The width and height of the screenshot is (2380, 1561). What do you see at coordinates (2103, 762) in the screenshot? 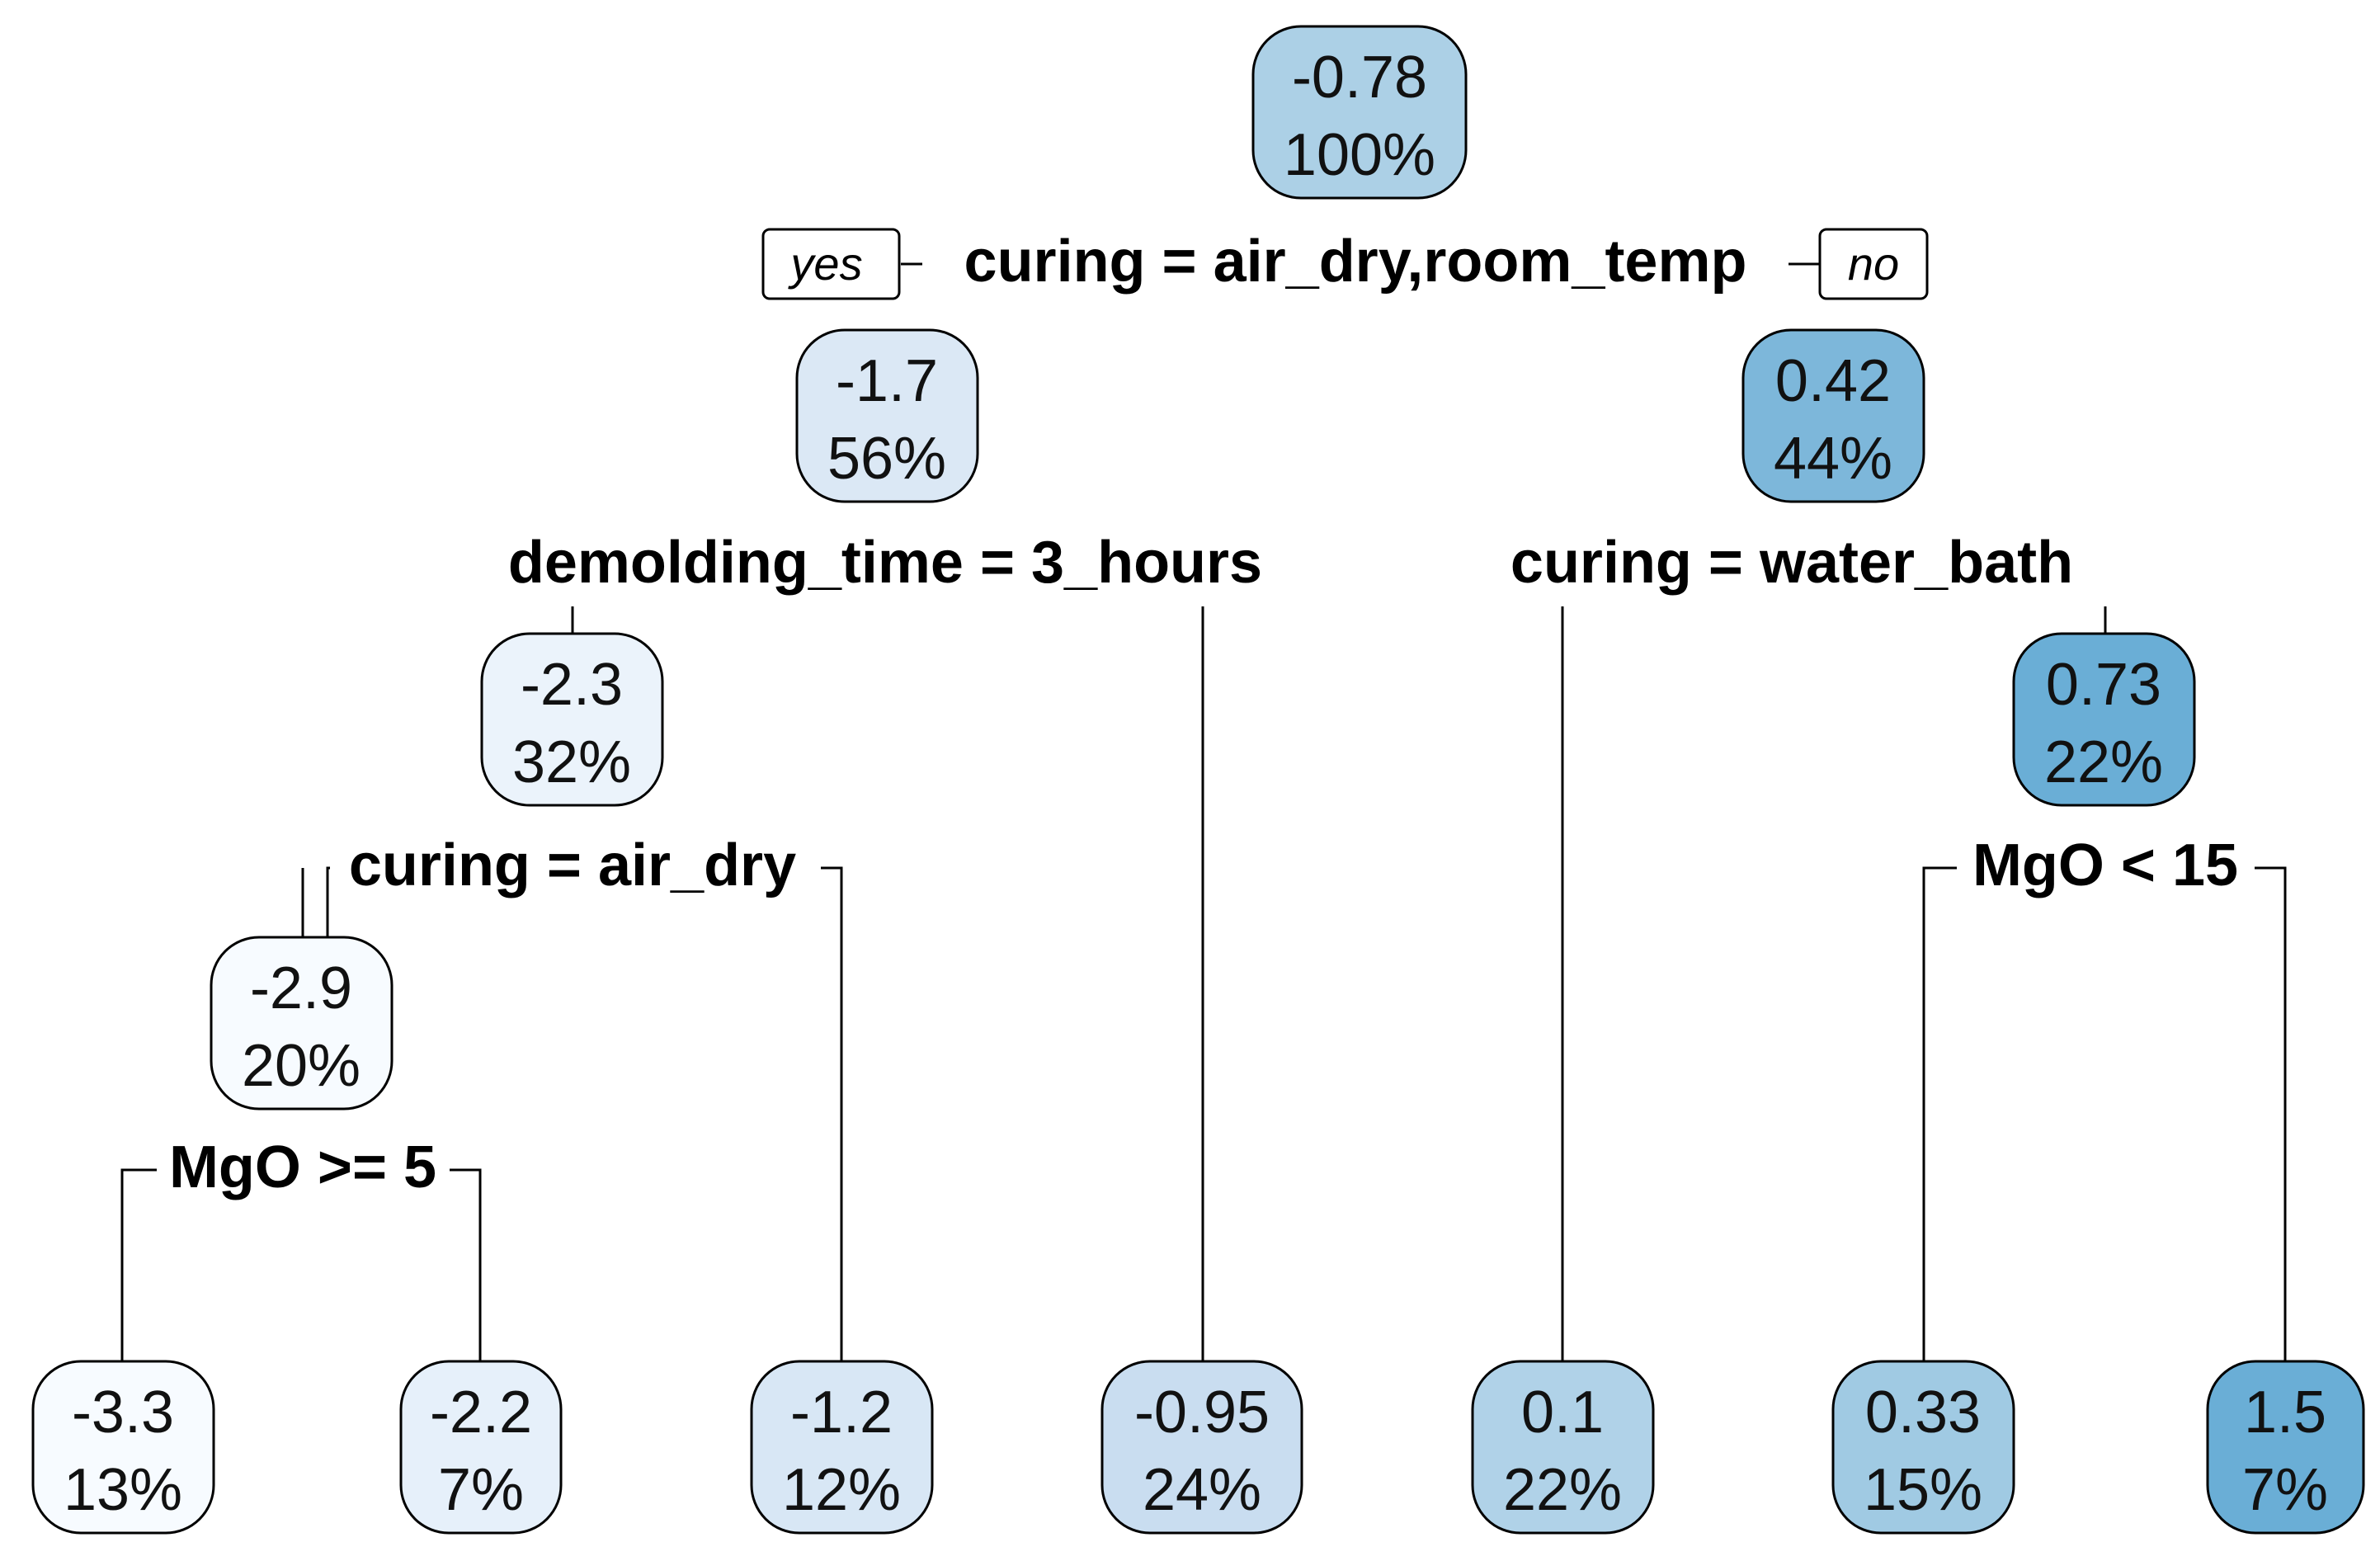
I see `node-percent-n7: 22%` at bounding box center [2103, 762].